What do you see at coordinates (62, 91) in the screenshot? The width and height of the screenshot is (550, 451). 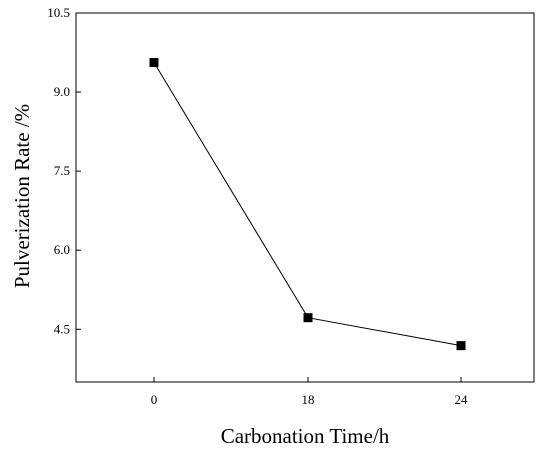 I see `y-tick-label: 9.0` at bounding box center [62, 91].